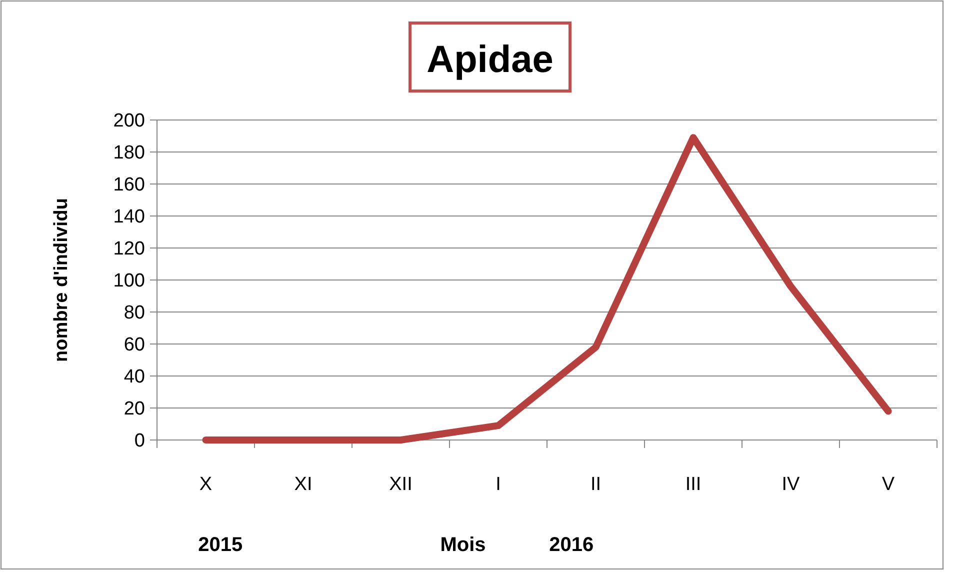  What do you see at coordinates (134, 345) in the screenshot?
I see `y-tick-label: 60` at bounding box center [134, 345].